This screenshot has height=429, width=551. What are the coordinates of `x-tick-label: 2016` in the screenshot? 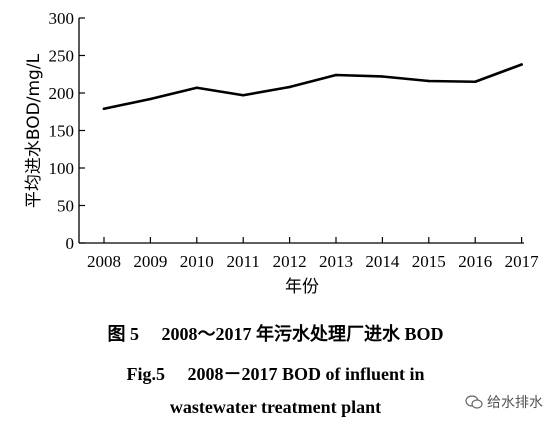 It's located at (475, 261).